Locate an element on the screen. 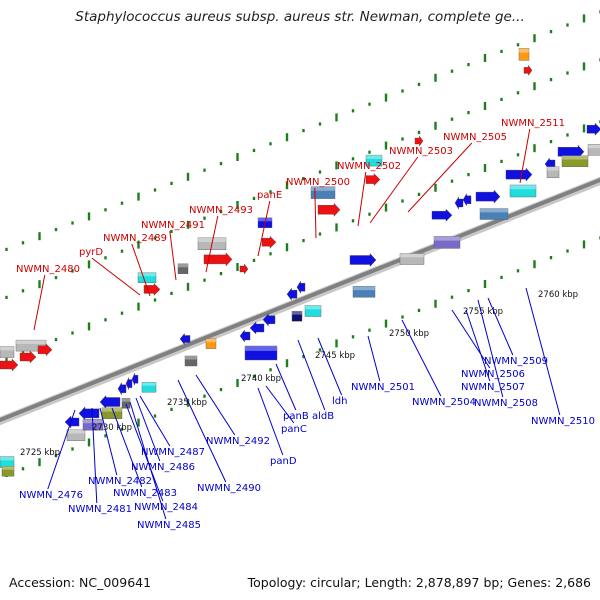 This screenshot has height=600, width=600. scale-tick-label: 2760 kbp is located at coordinates (558, 295).